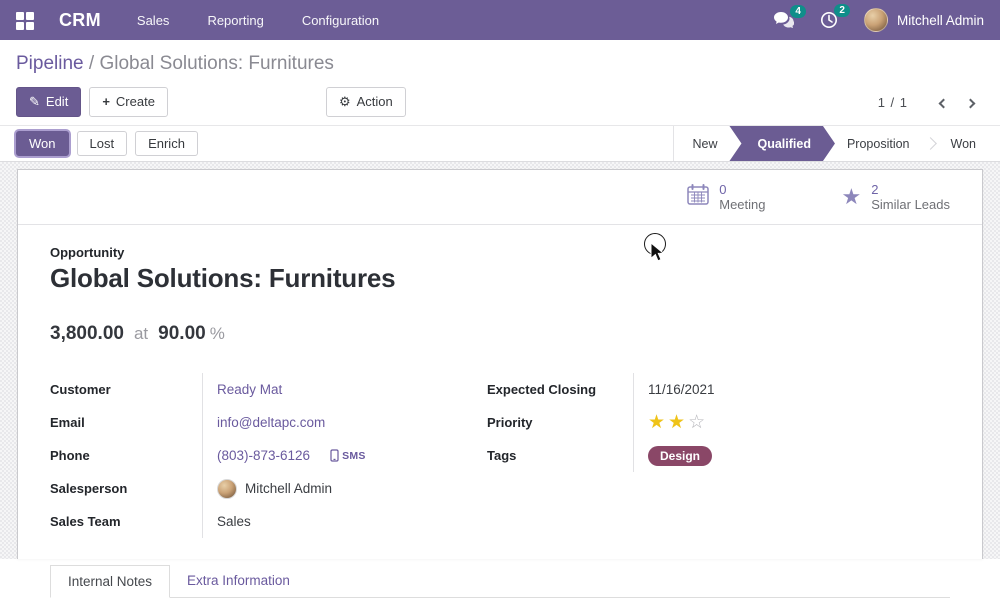 This screenshot has height=600, width=1000. What do you see at coordinates (42, 143) in the screenshot?
I see `won-button: Won` at bounding box center [42, 143].